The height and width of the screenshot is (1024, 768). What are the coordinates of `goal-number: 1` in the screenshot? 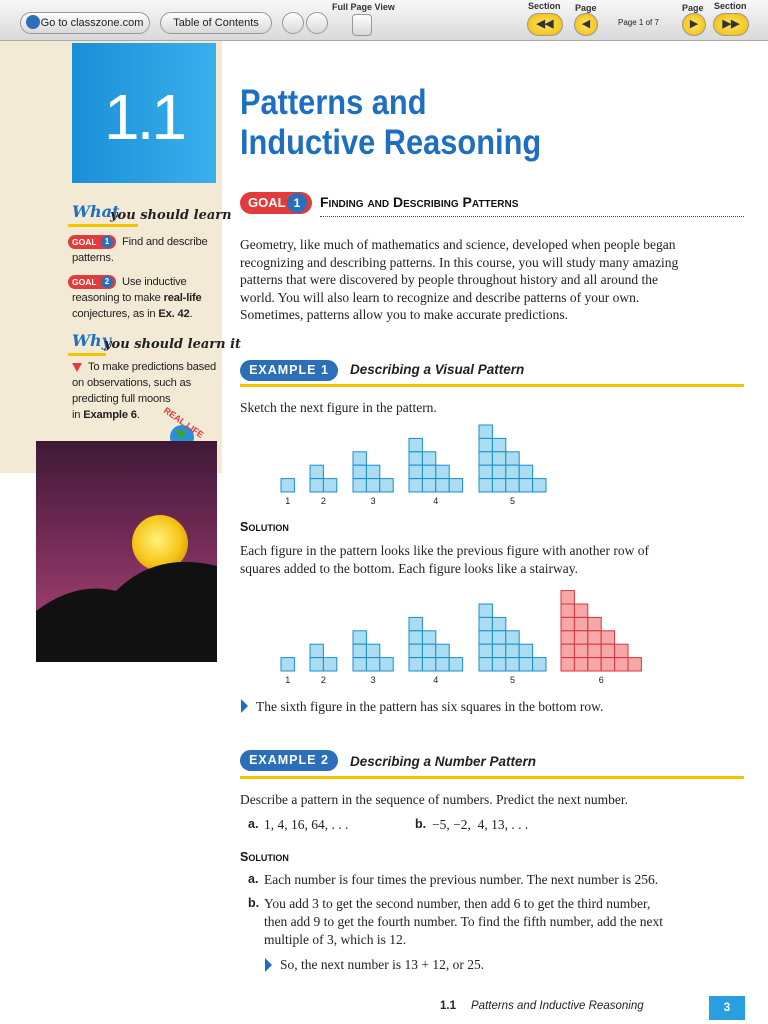 It's located at (107, 242).